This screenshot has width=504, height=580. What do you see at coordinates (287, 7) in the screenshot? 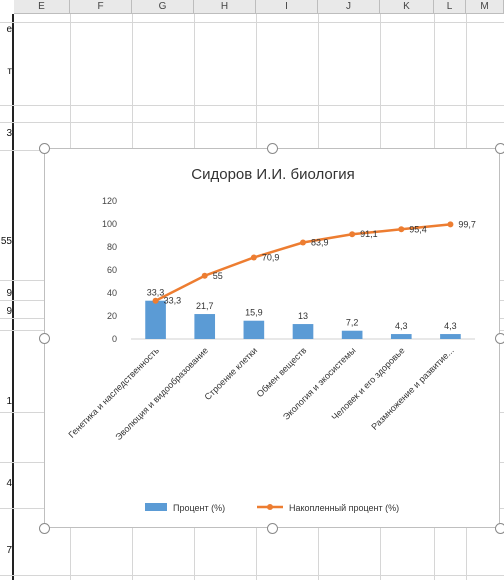
I see `column-header-i: I` at bounding box center [287, 7].